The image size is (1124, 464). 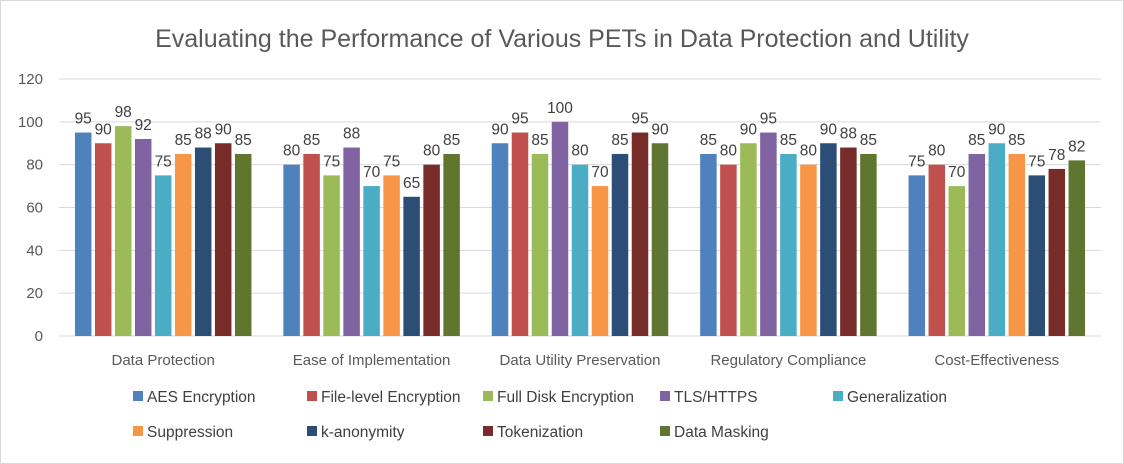 What do you see at coordinates (30, 79) in the screenshot?
I see `y-tick-label: 120` at bounding box center [30, 79].